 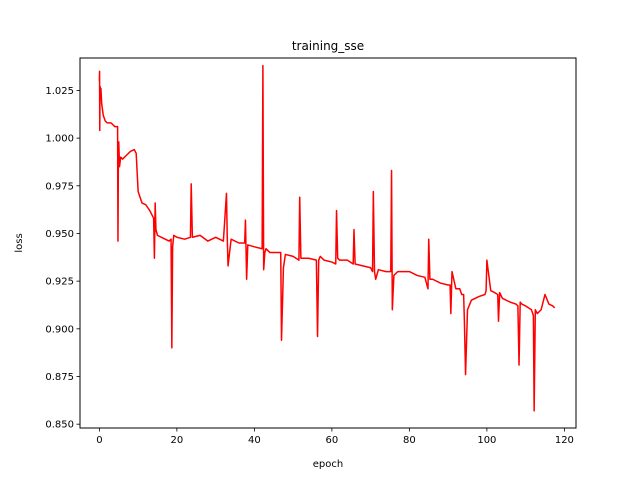 What do you see at coordinates (59, 91) in the screenshot?
I see `y-tick-label: 1.025` at bounding box center [59, 91].